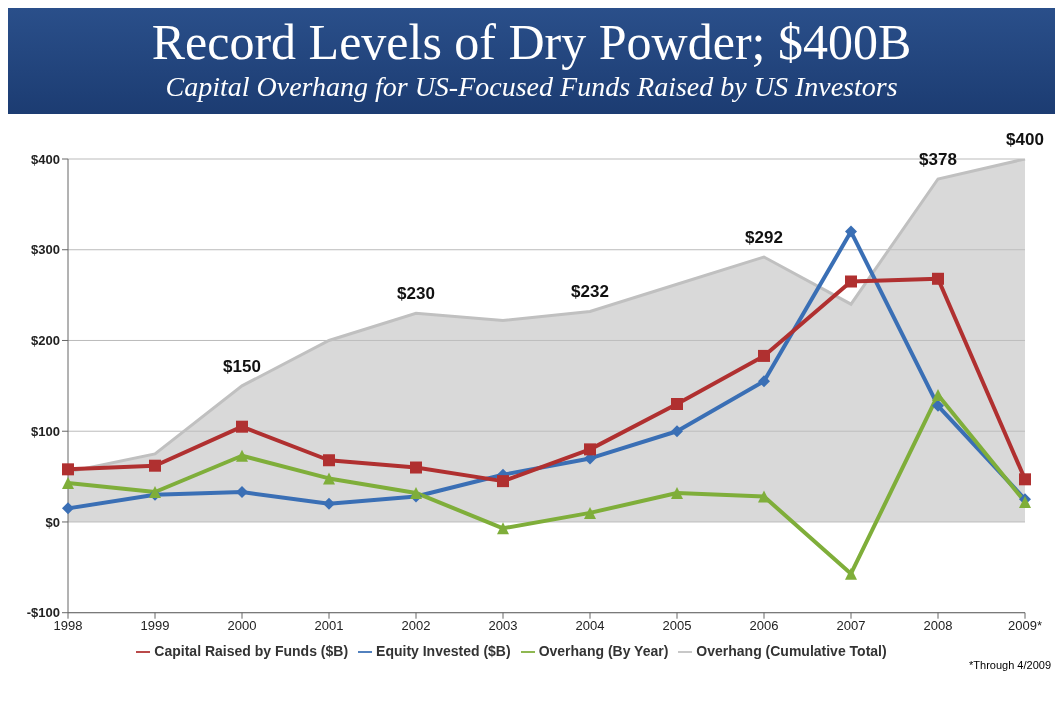 The height and width of the screenshot is (716, 1063). Describe the element at coordinates (764, 625) in the screenshot. I see `x-tick-label: 2006` at that location.